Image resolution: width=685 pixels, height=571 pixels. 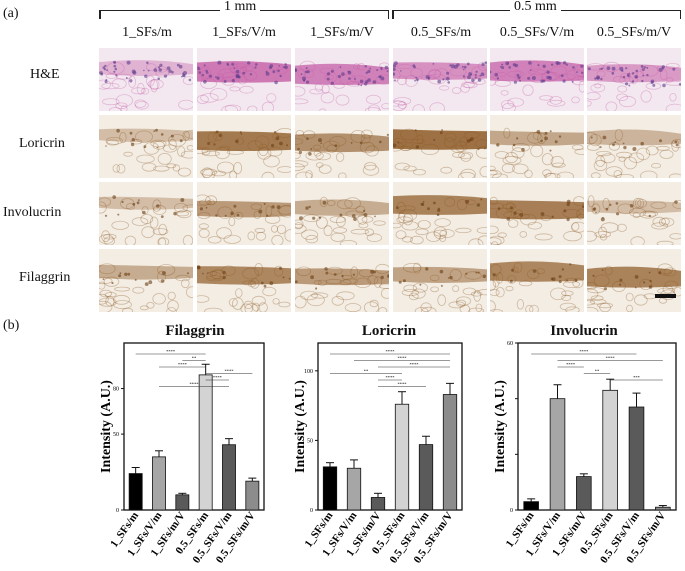 What do you see at coordinates (42, 143) in the screenshot?
I see `row-label-loricrin: Loricrin` at bounding box center [42, 143].